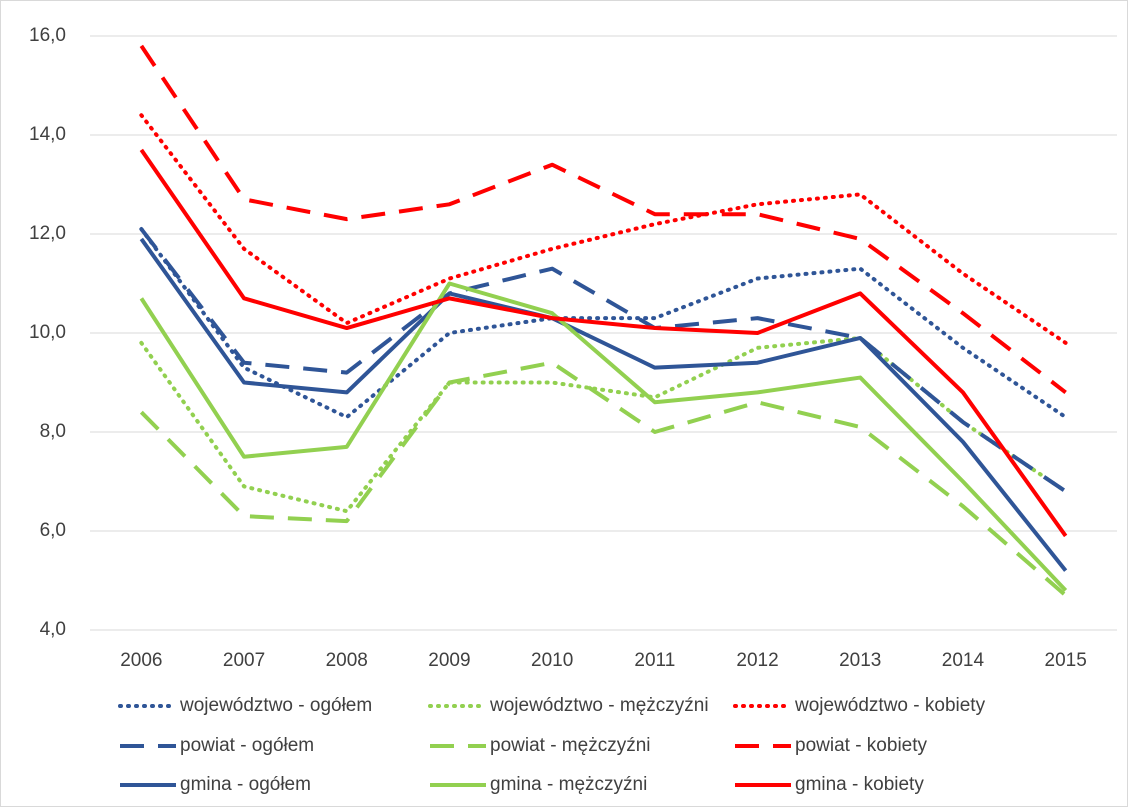 The image size is (1128, 807). Describe the element at coordinates (53, 629) in the screenshot. I see `y-tick-label: 4,0` at that location.